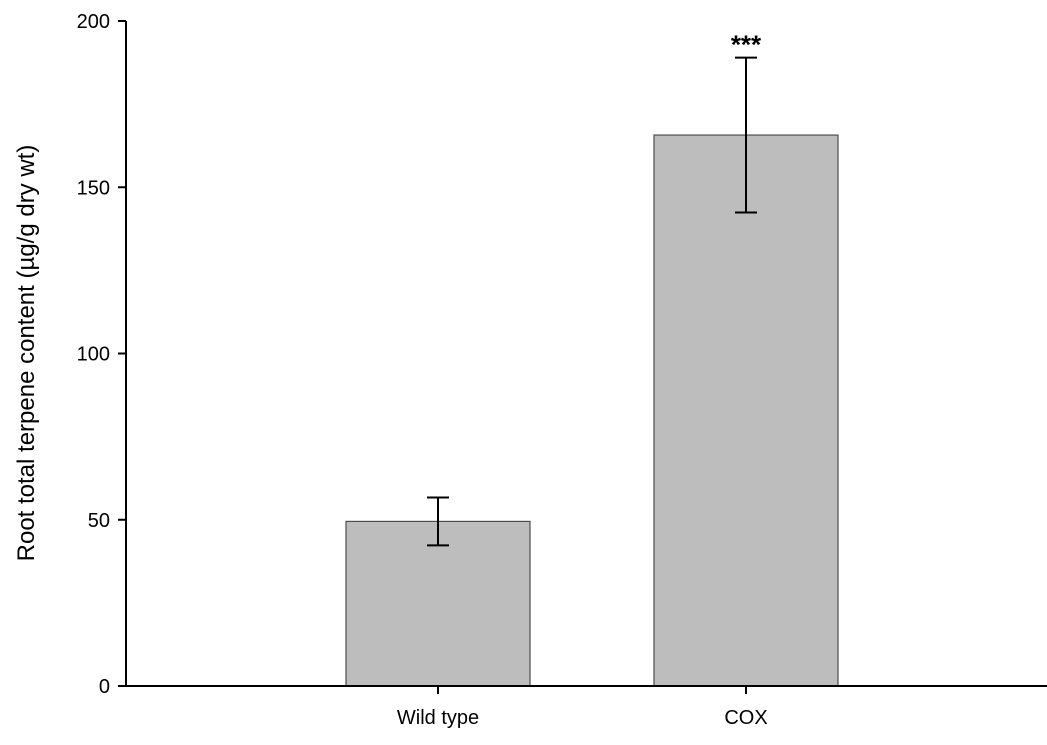 The width and height of the screenshot is (1047, 745). What do you see at coordinates (93, 355) in the screenshot?
I see `y-tick-label: 100` at bounding box center [93, 355].